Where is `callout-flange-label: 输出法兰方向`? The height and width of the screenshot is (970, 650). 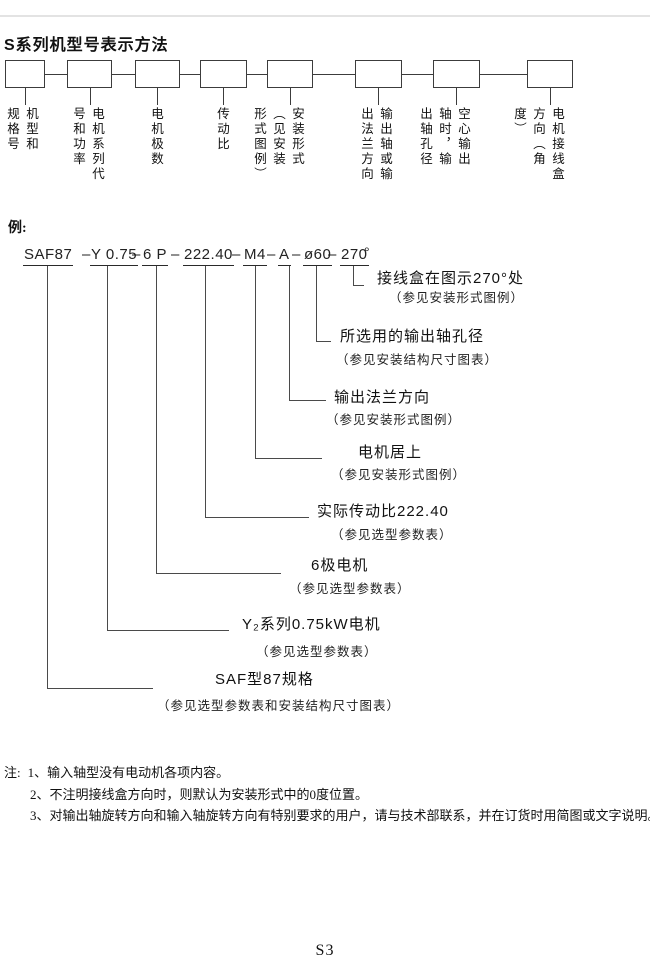
callout-flange-label: 输出法兰方向 is located at coordinates (382, 397).